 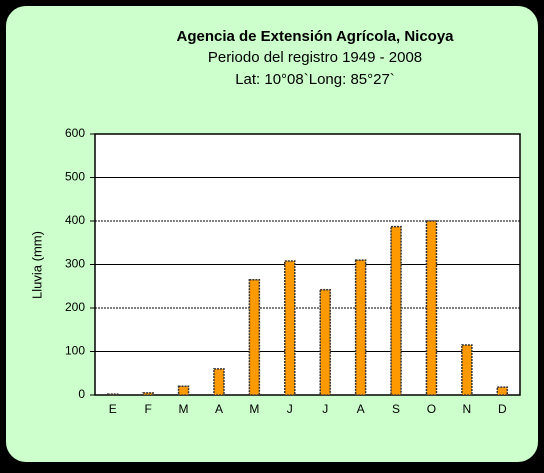 I want to click on x-tick-label: F, so click(x=147, y=409).